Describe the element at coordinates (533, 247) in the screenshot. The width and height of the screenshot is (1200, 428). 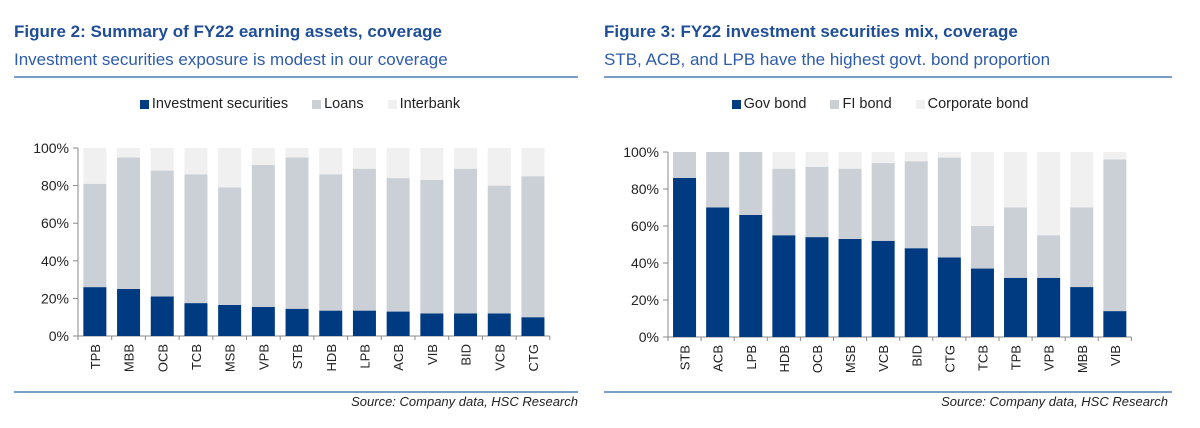
I see `bar-loans-ctg` at that location.